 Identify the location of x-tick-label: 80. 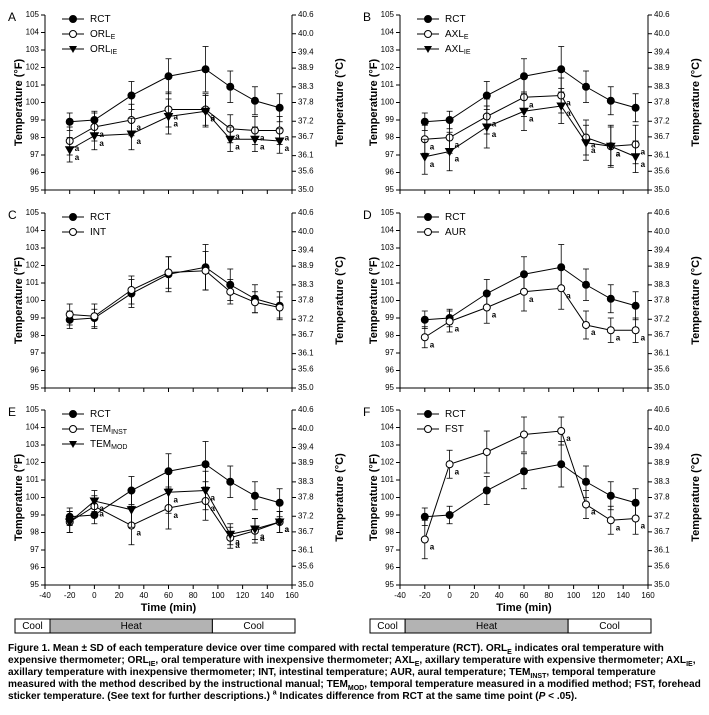
(193, 595).